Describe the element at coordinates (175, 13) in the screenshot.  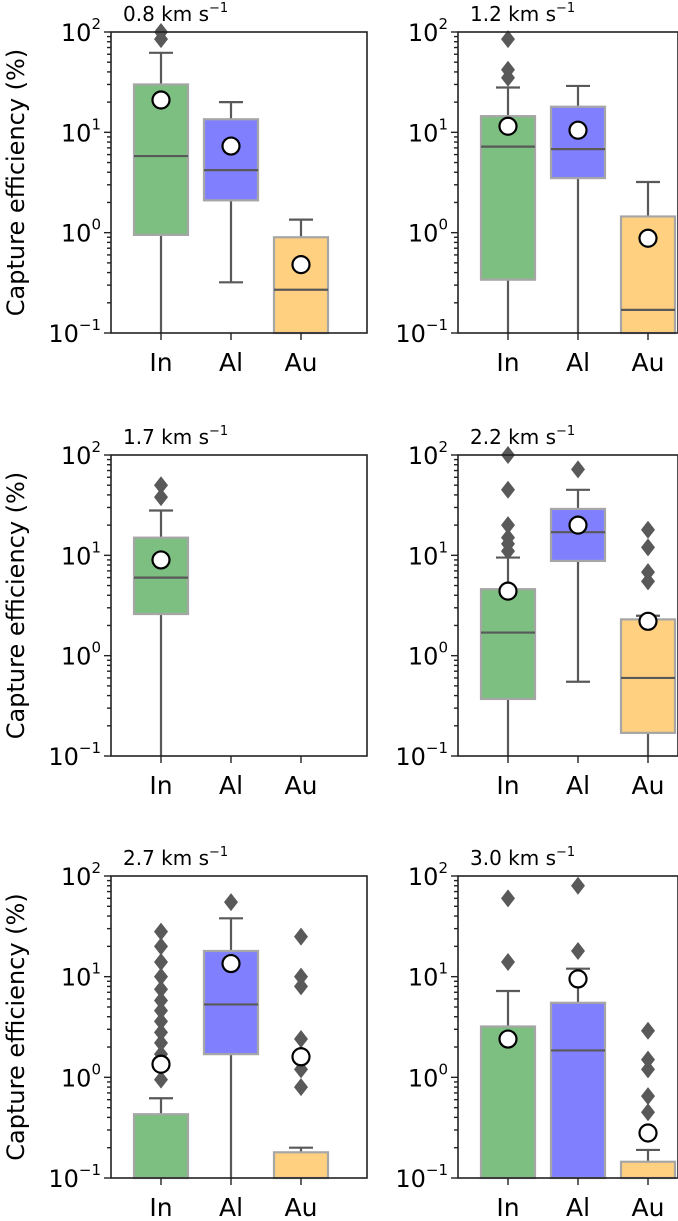
I see `panel-title: 0.8 km s−1` at that location.